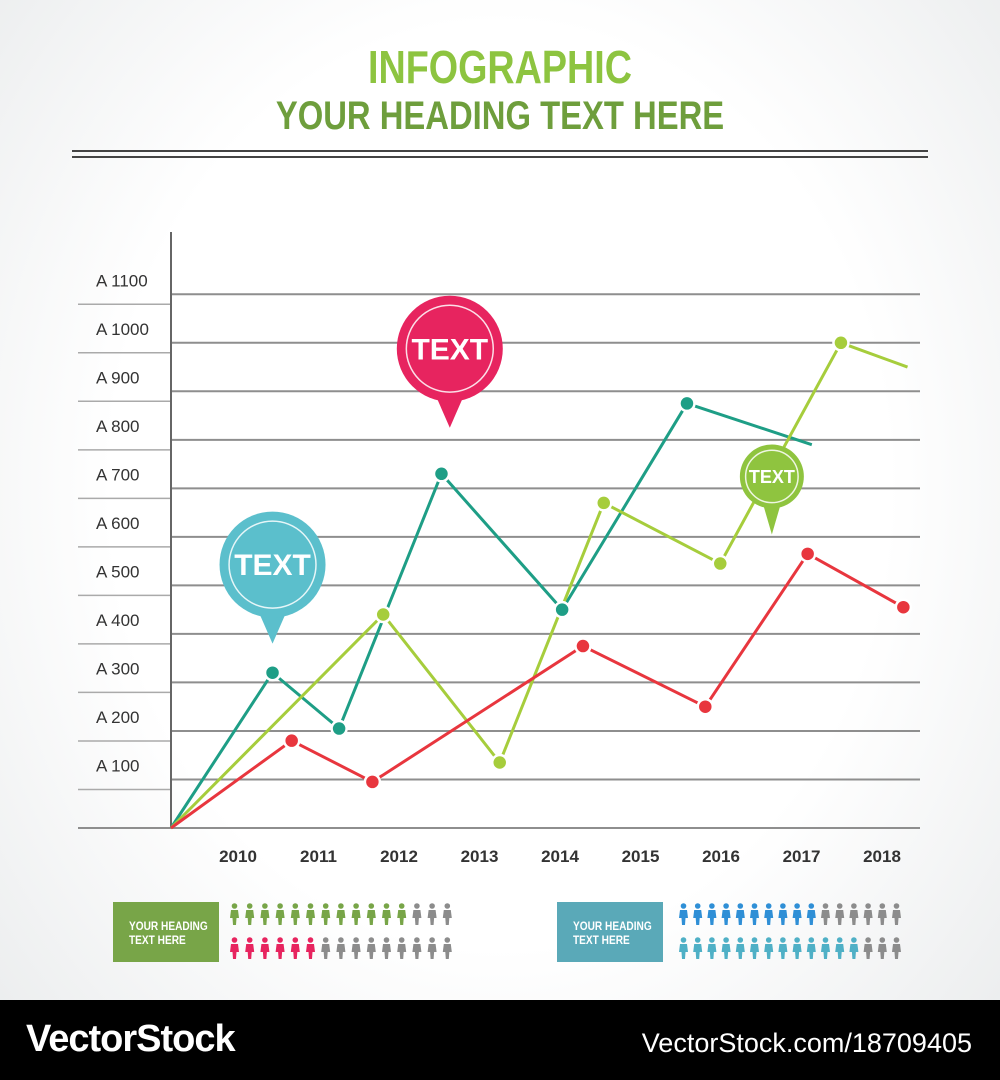  What do you see at coordinates (118, 717) in the screenshot?
I see `y-tick-label: A 200` at bounding box center [118, 717].